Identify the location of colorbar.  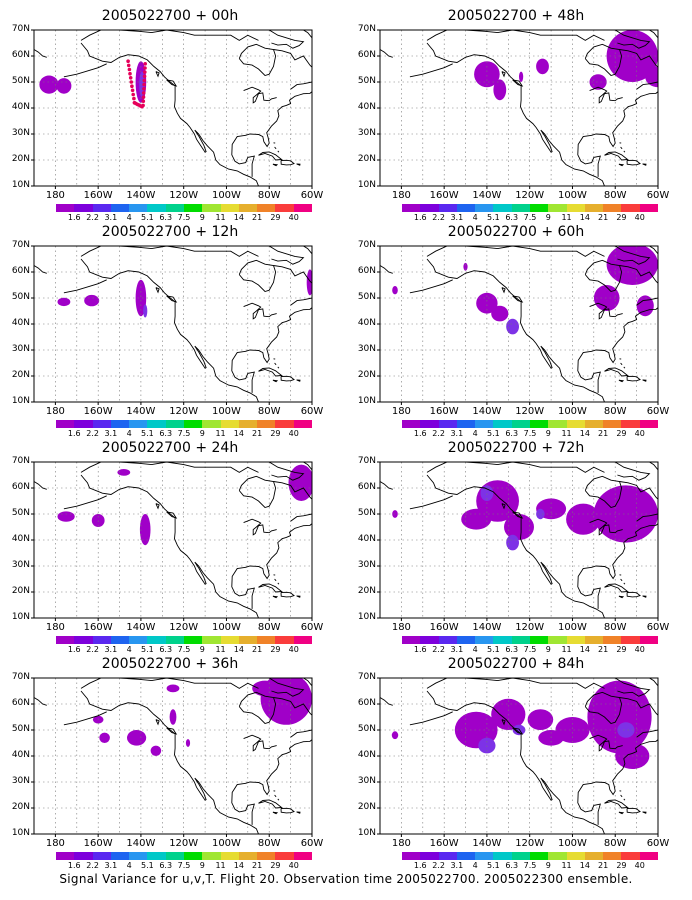
(184, 856).